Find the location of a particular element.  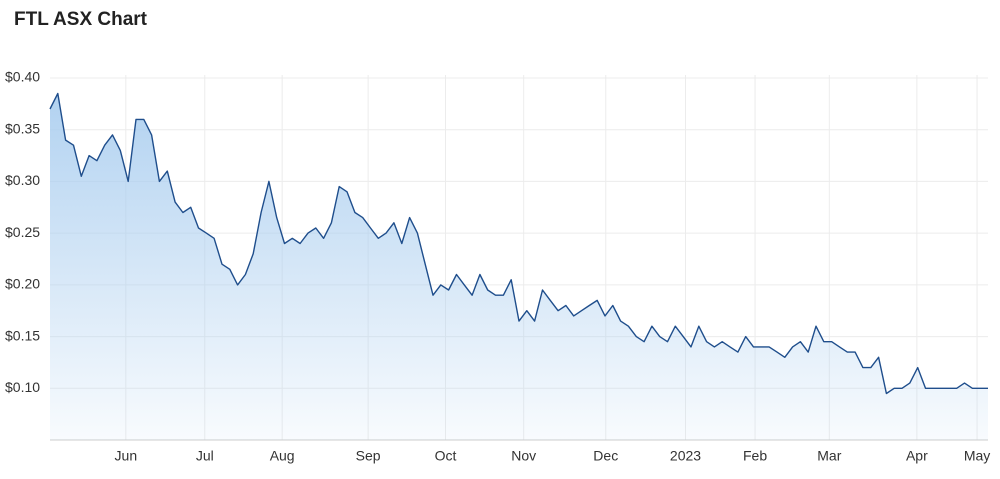

chart-title: FTL ASX Chart is located at coordinates (81, 19).